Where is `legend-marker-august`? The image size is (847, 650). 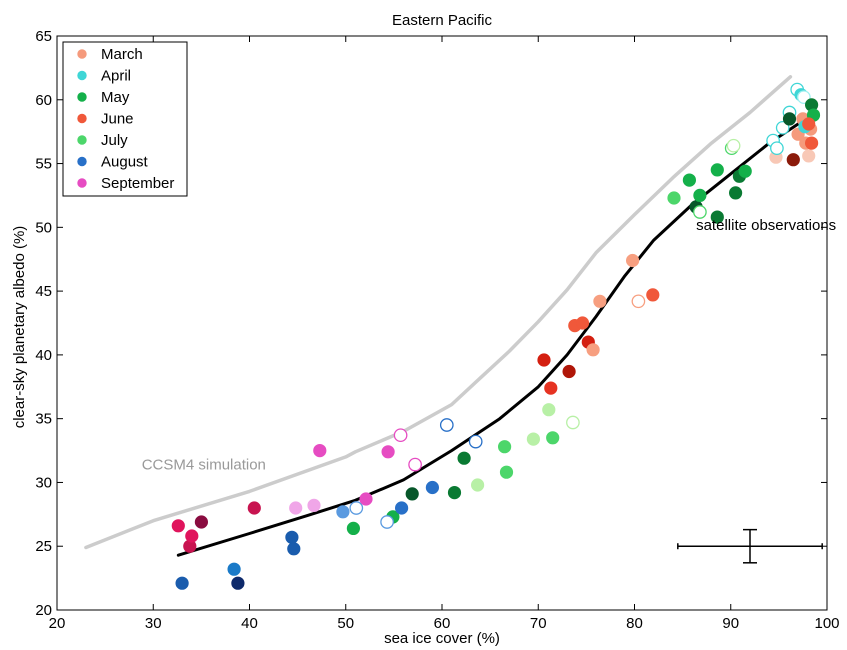
legend-marker-august is located at coordinates (82, 161).